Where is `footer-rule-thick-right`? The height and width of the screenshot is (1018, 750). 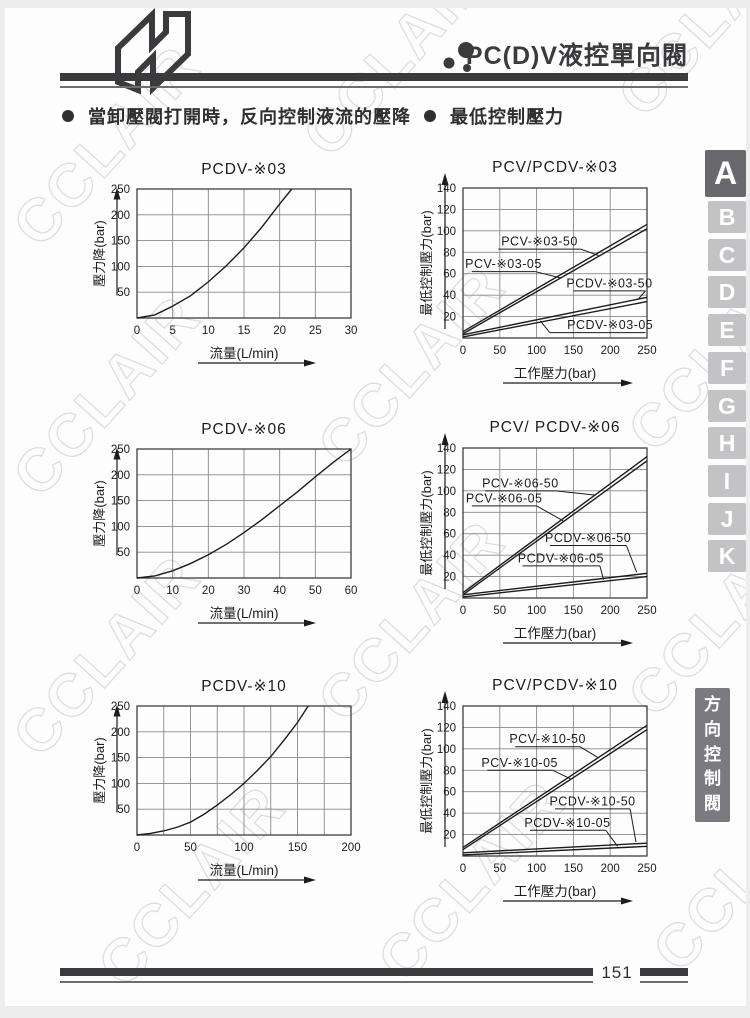 footer-rule-thick-right is located at coordinates (664, 972).